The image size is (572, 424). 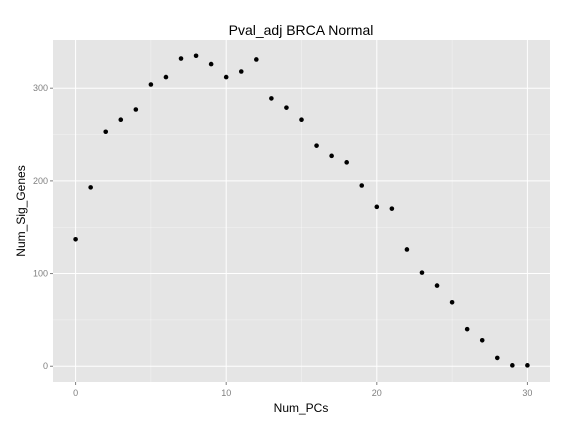 I want to click on y-tick-label: 0, so click(x=45, y=366).